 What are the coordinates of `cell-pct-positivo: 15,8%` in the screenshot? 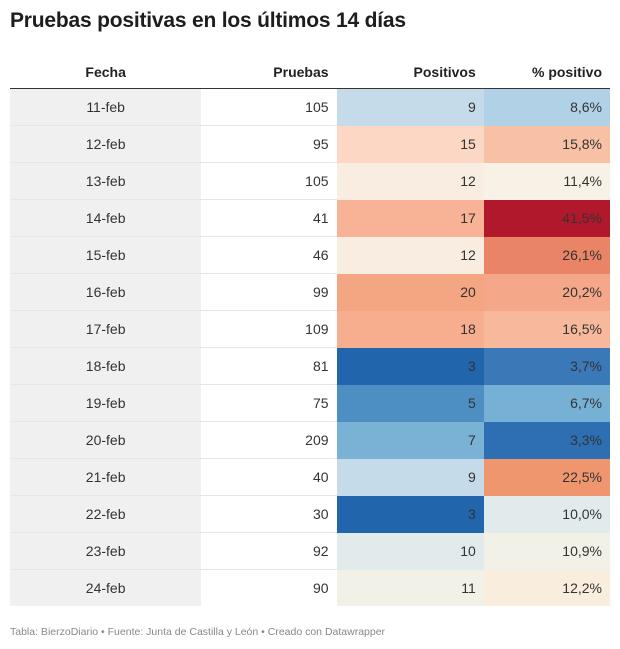 It's located at (546, 144).